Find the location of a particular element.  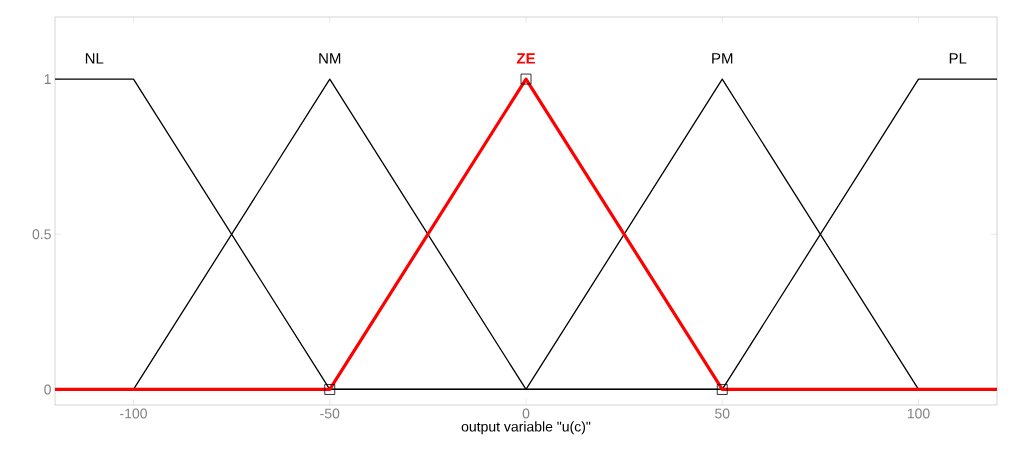

x-axis-title: output variable "u(c)" is located at coordinates (526, 428).